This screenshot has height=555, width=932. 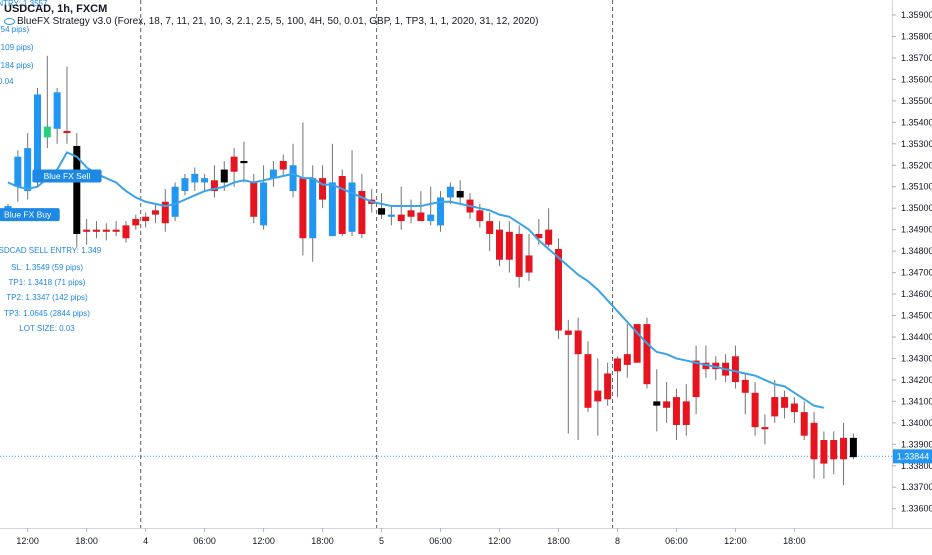 What do you see at coordinates (916, 187) in the screenshot?
I see `y-tick-label: 1.35100` at bounding box center [916, 187].